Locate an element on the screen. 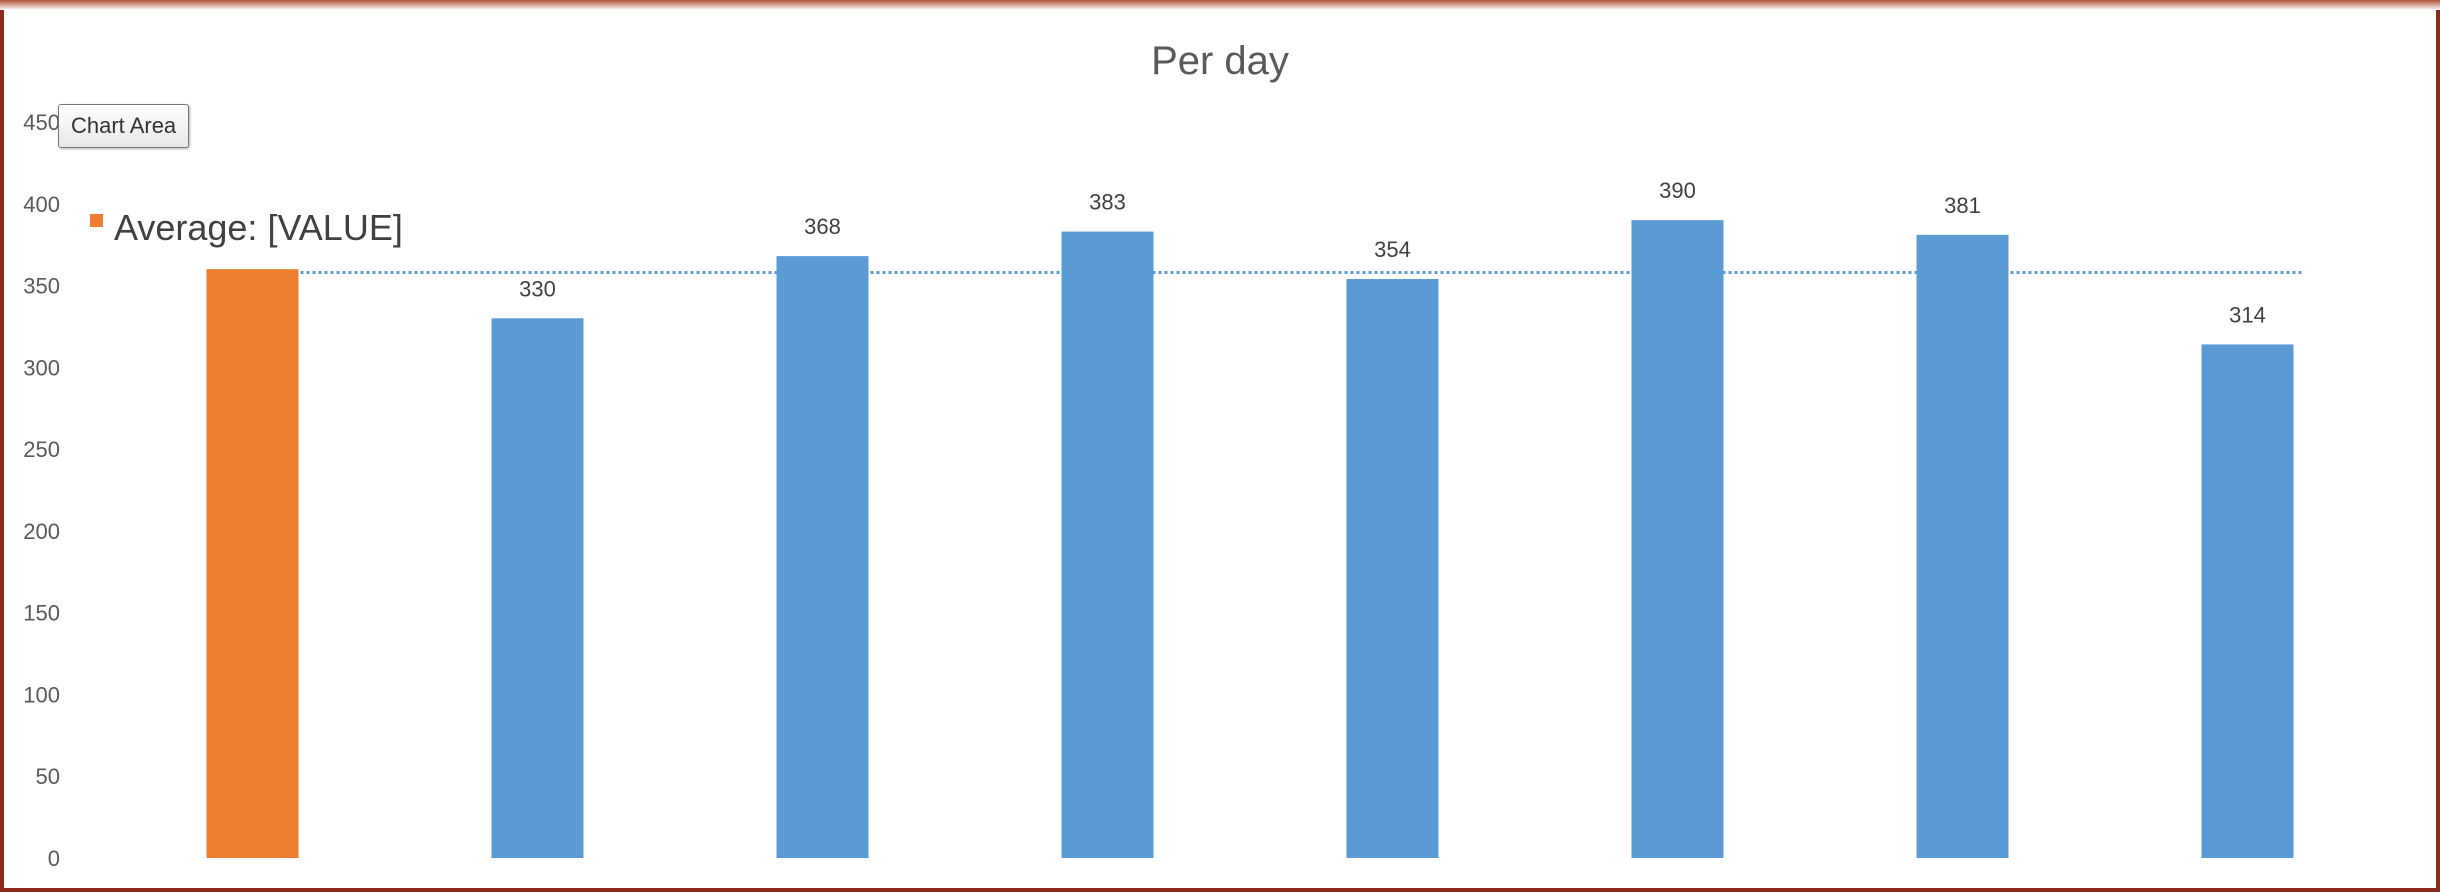 The image size is (2440, 892). y-tick-label: 100 is located at coordinates (41, 694).